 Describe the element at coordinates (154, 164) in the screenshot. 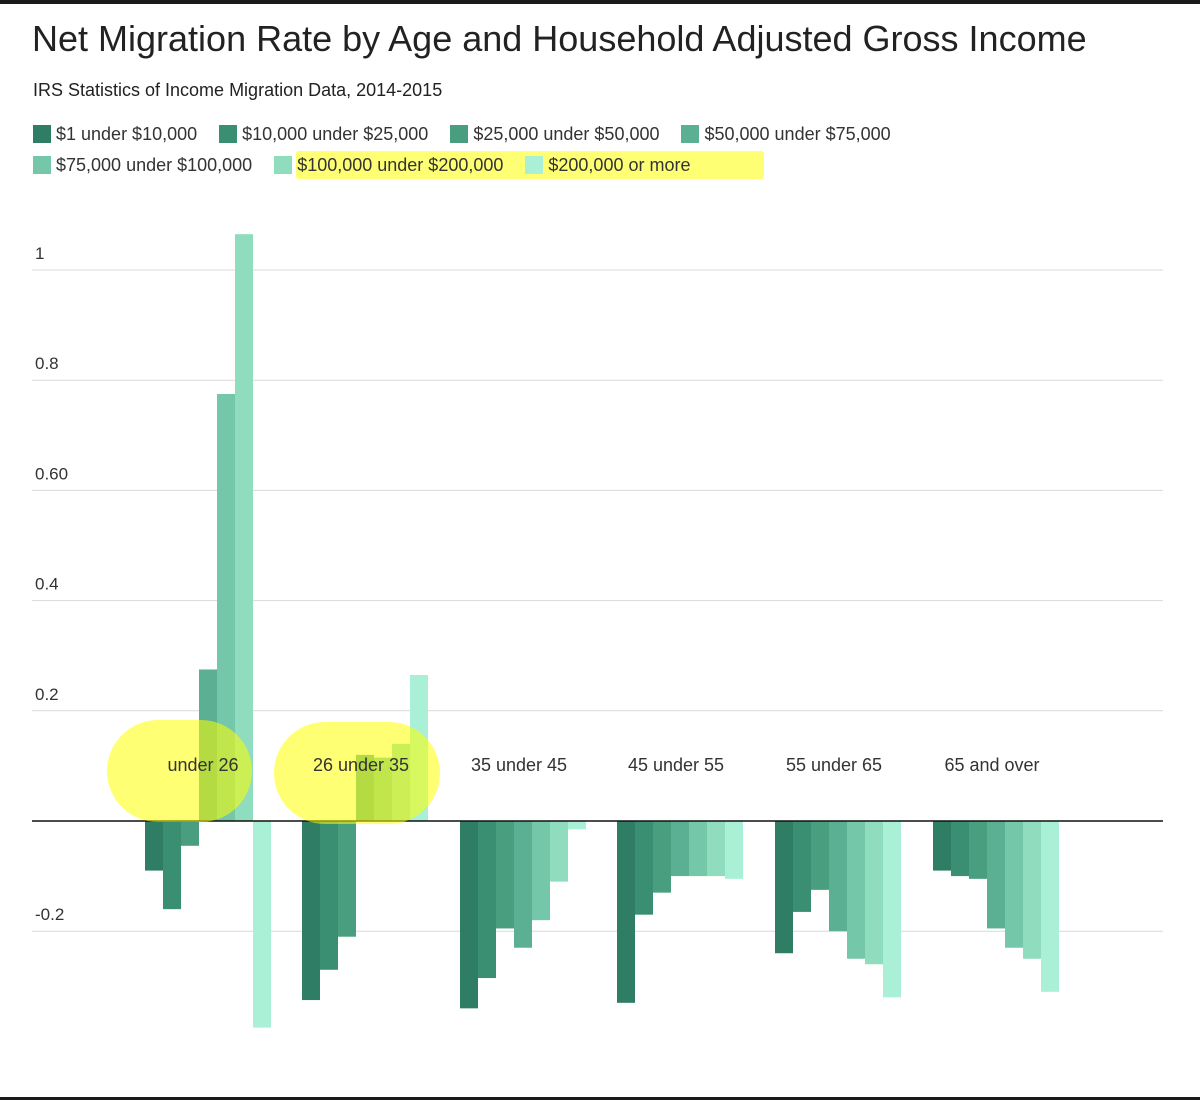

I see `legend-label: $75,000 under $100,000` at that location.